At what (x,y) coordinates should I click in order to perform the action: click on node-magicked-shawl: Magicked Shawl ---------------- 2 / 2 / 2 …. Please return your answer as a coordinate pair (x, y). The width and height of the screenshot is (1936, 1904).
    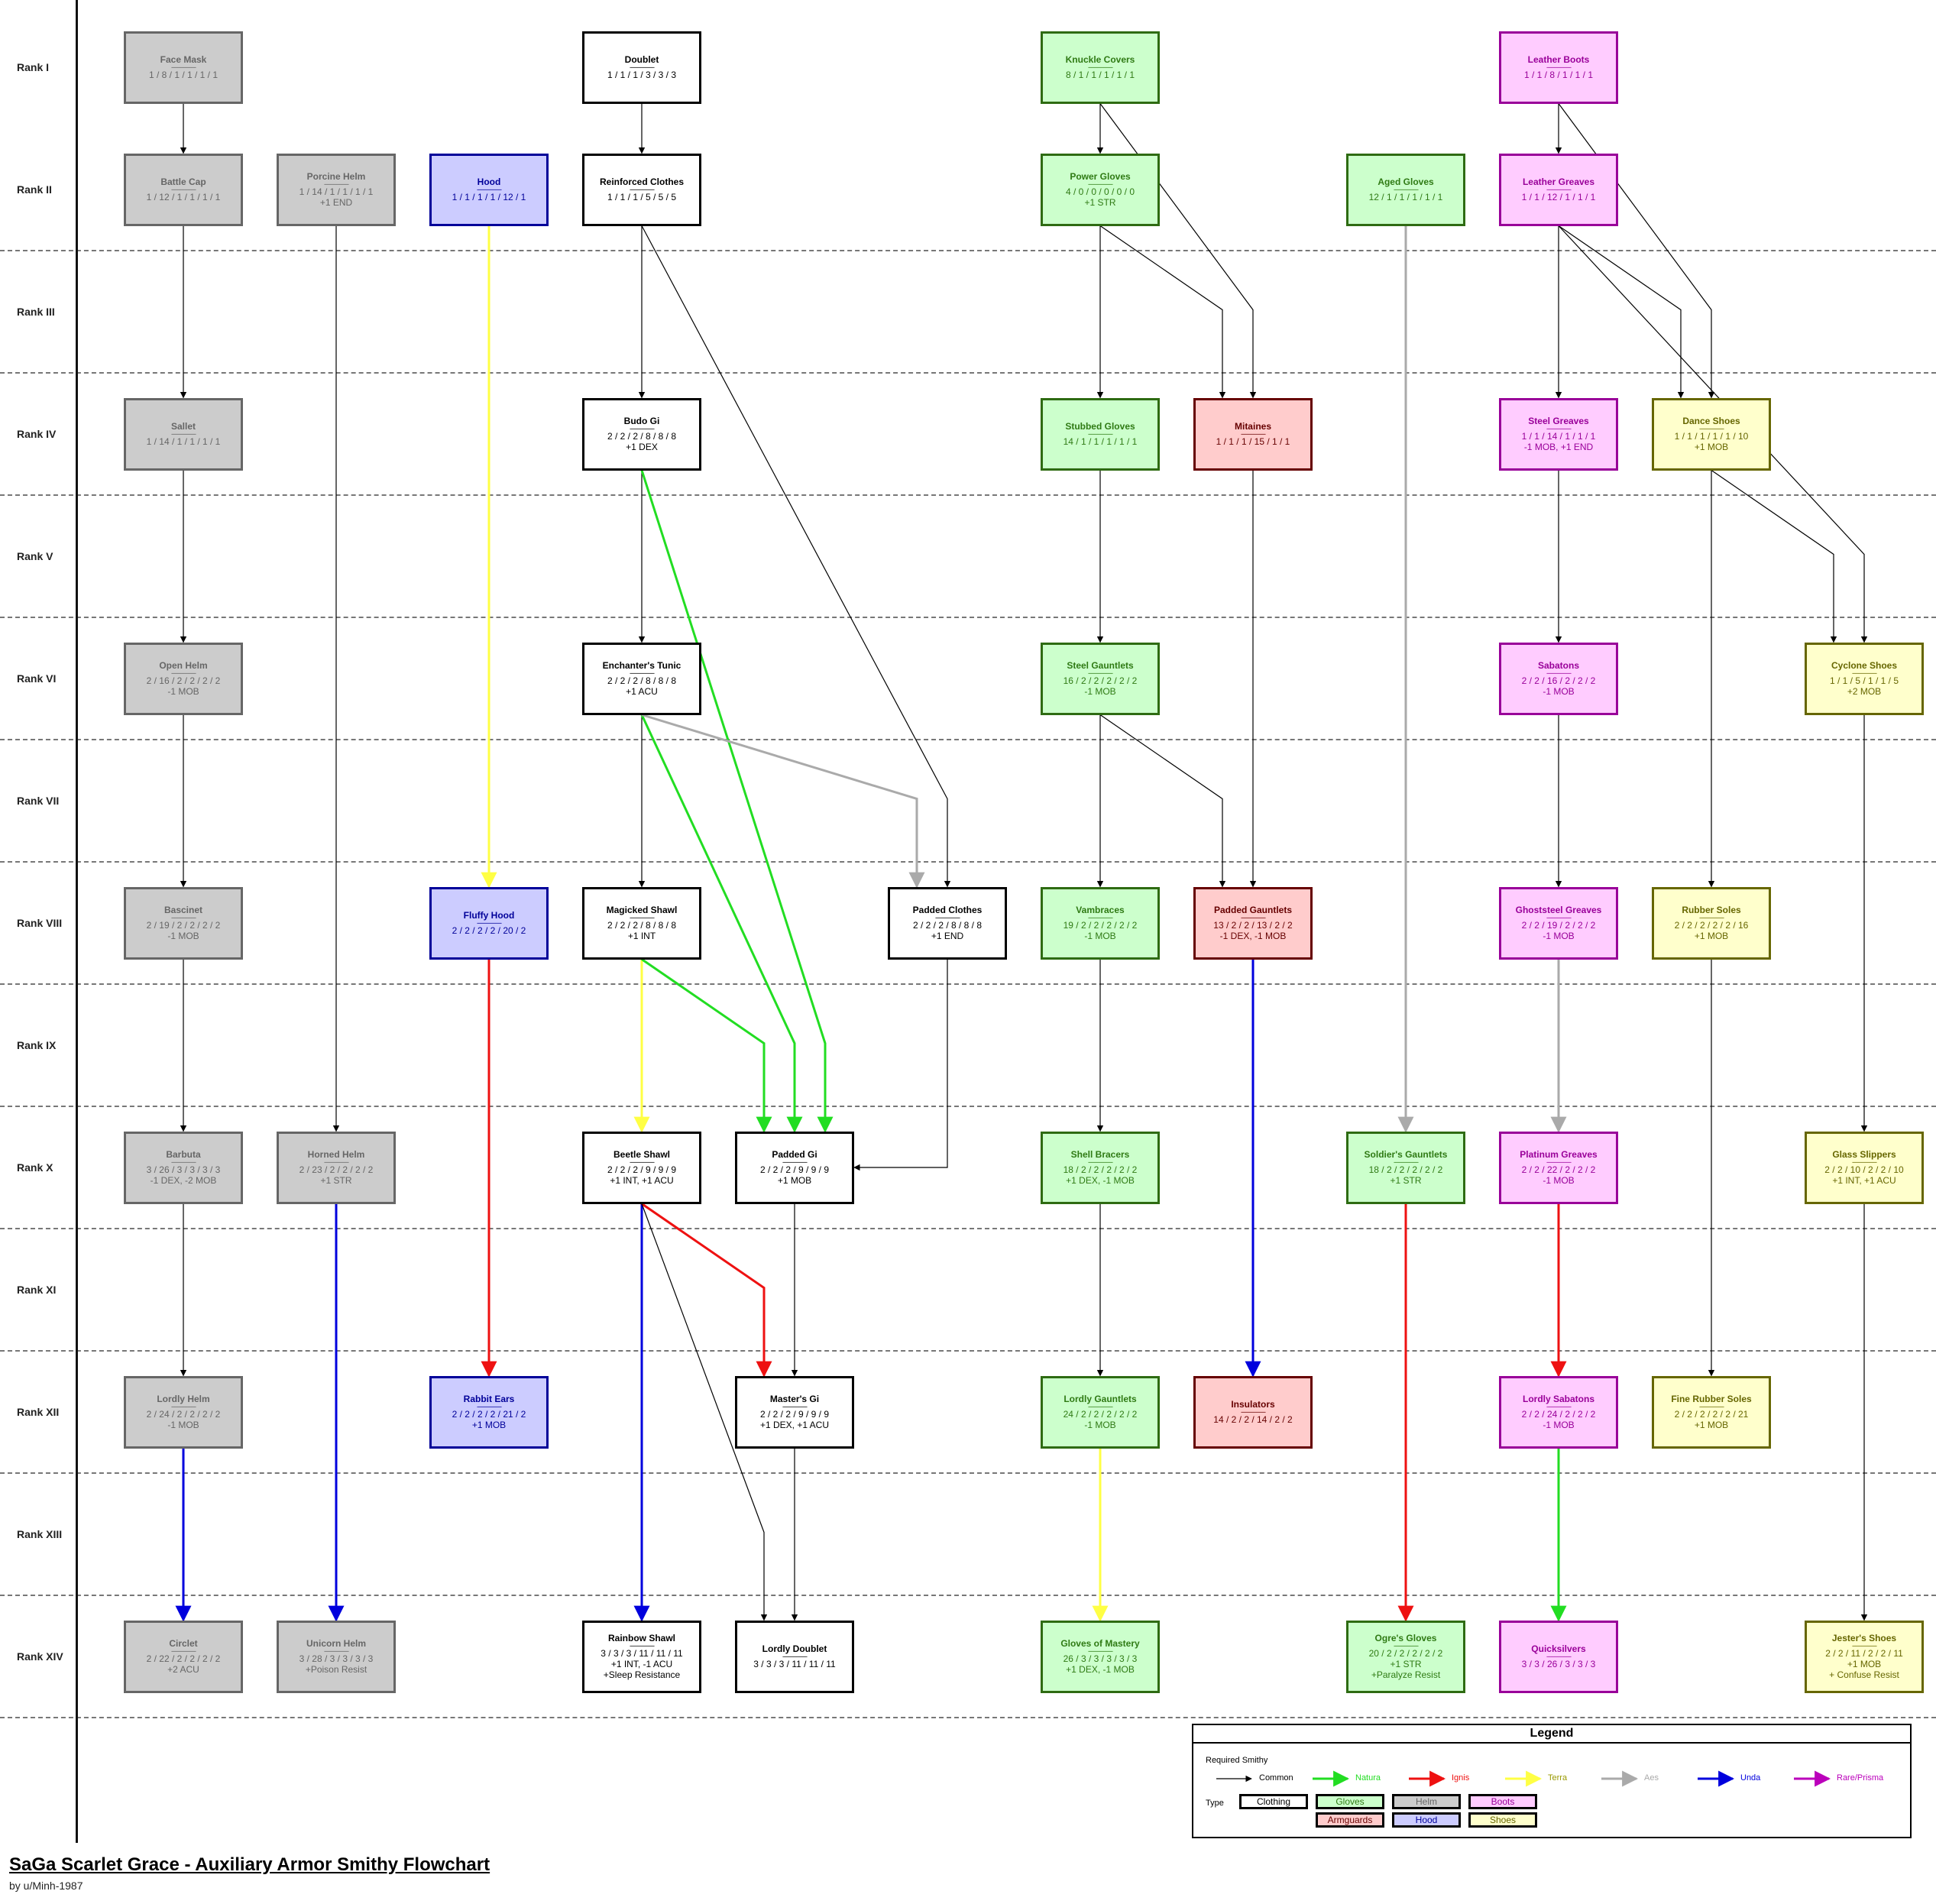
    Looking at the image, I should click on (641, 923).